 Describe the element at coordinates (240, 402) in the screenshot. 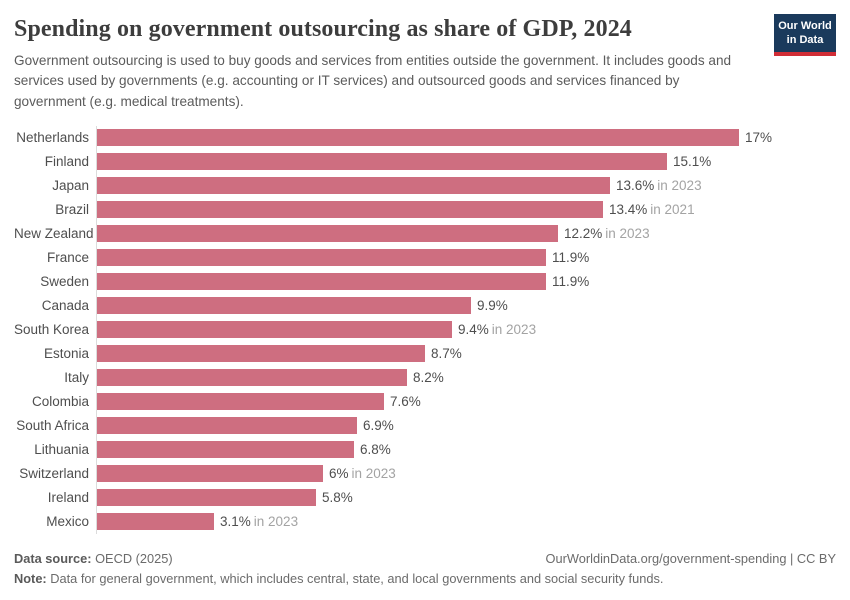

I see `bar-colombia` at that location.